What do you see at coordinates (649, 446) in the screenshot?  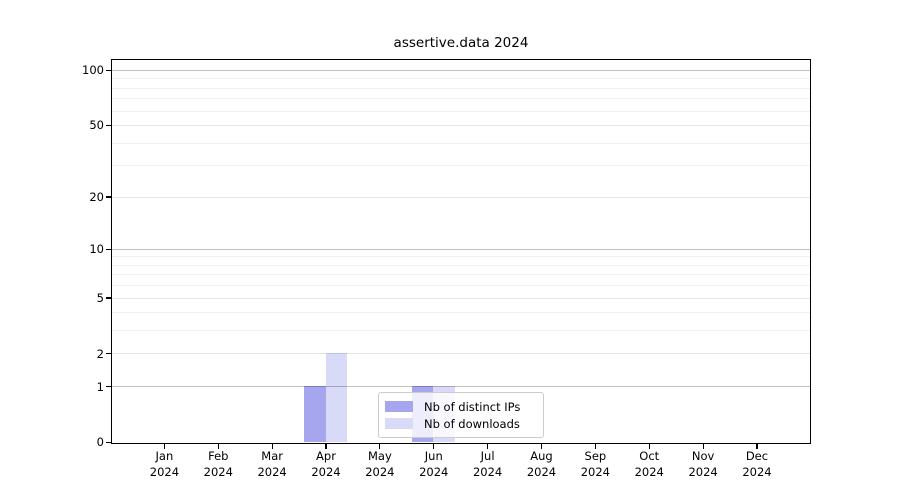 I see `x-tick-mark-oct` at bounding box center [649, 446].